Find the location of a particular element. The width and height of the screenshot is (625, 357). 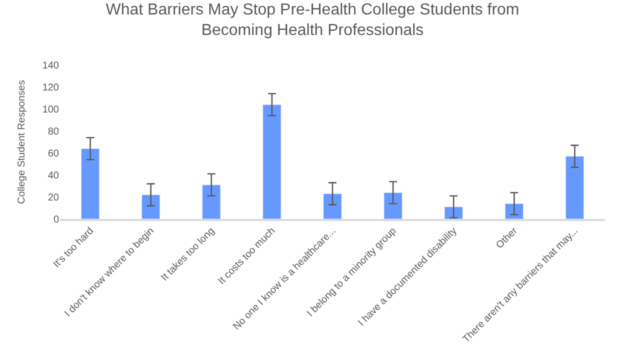

y-tick-label: 140 is located at coordinates (51, 66).